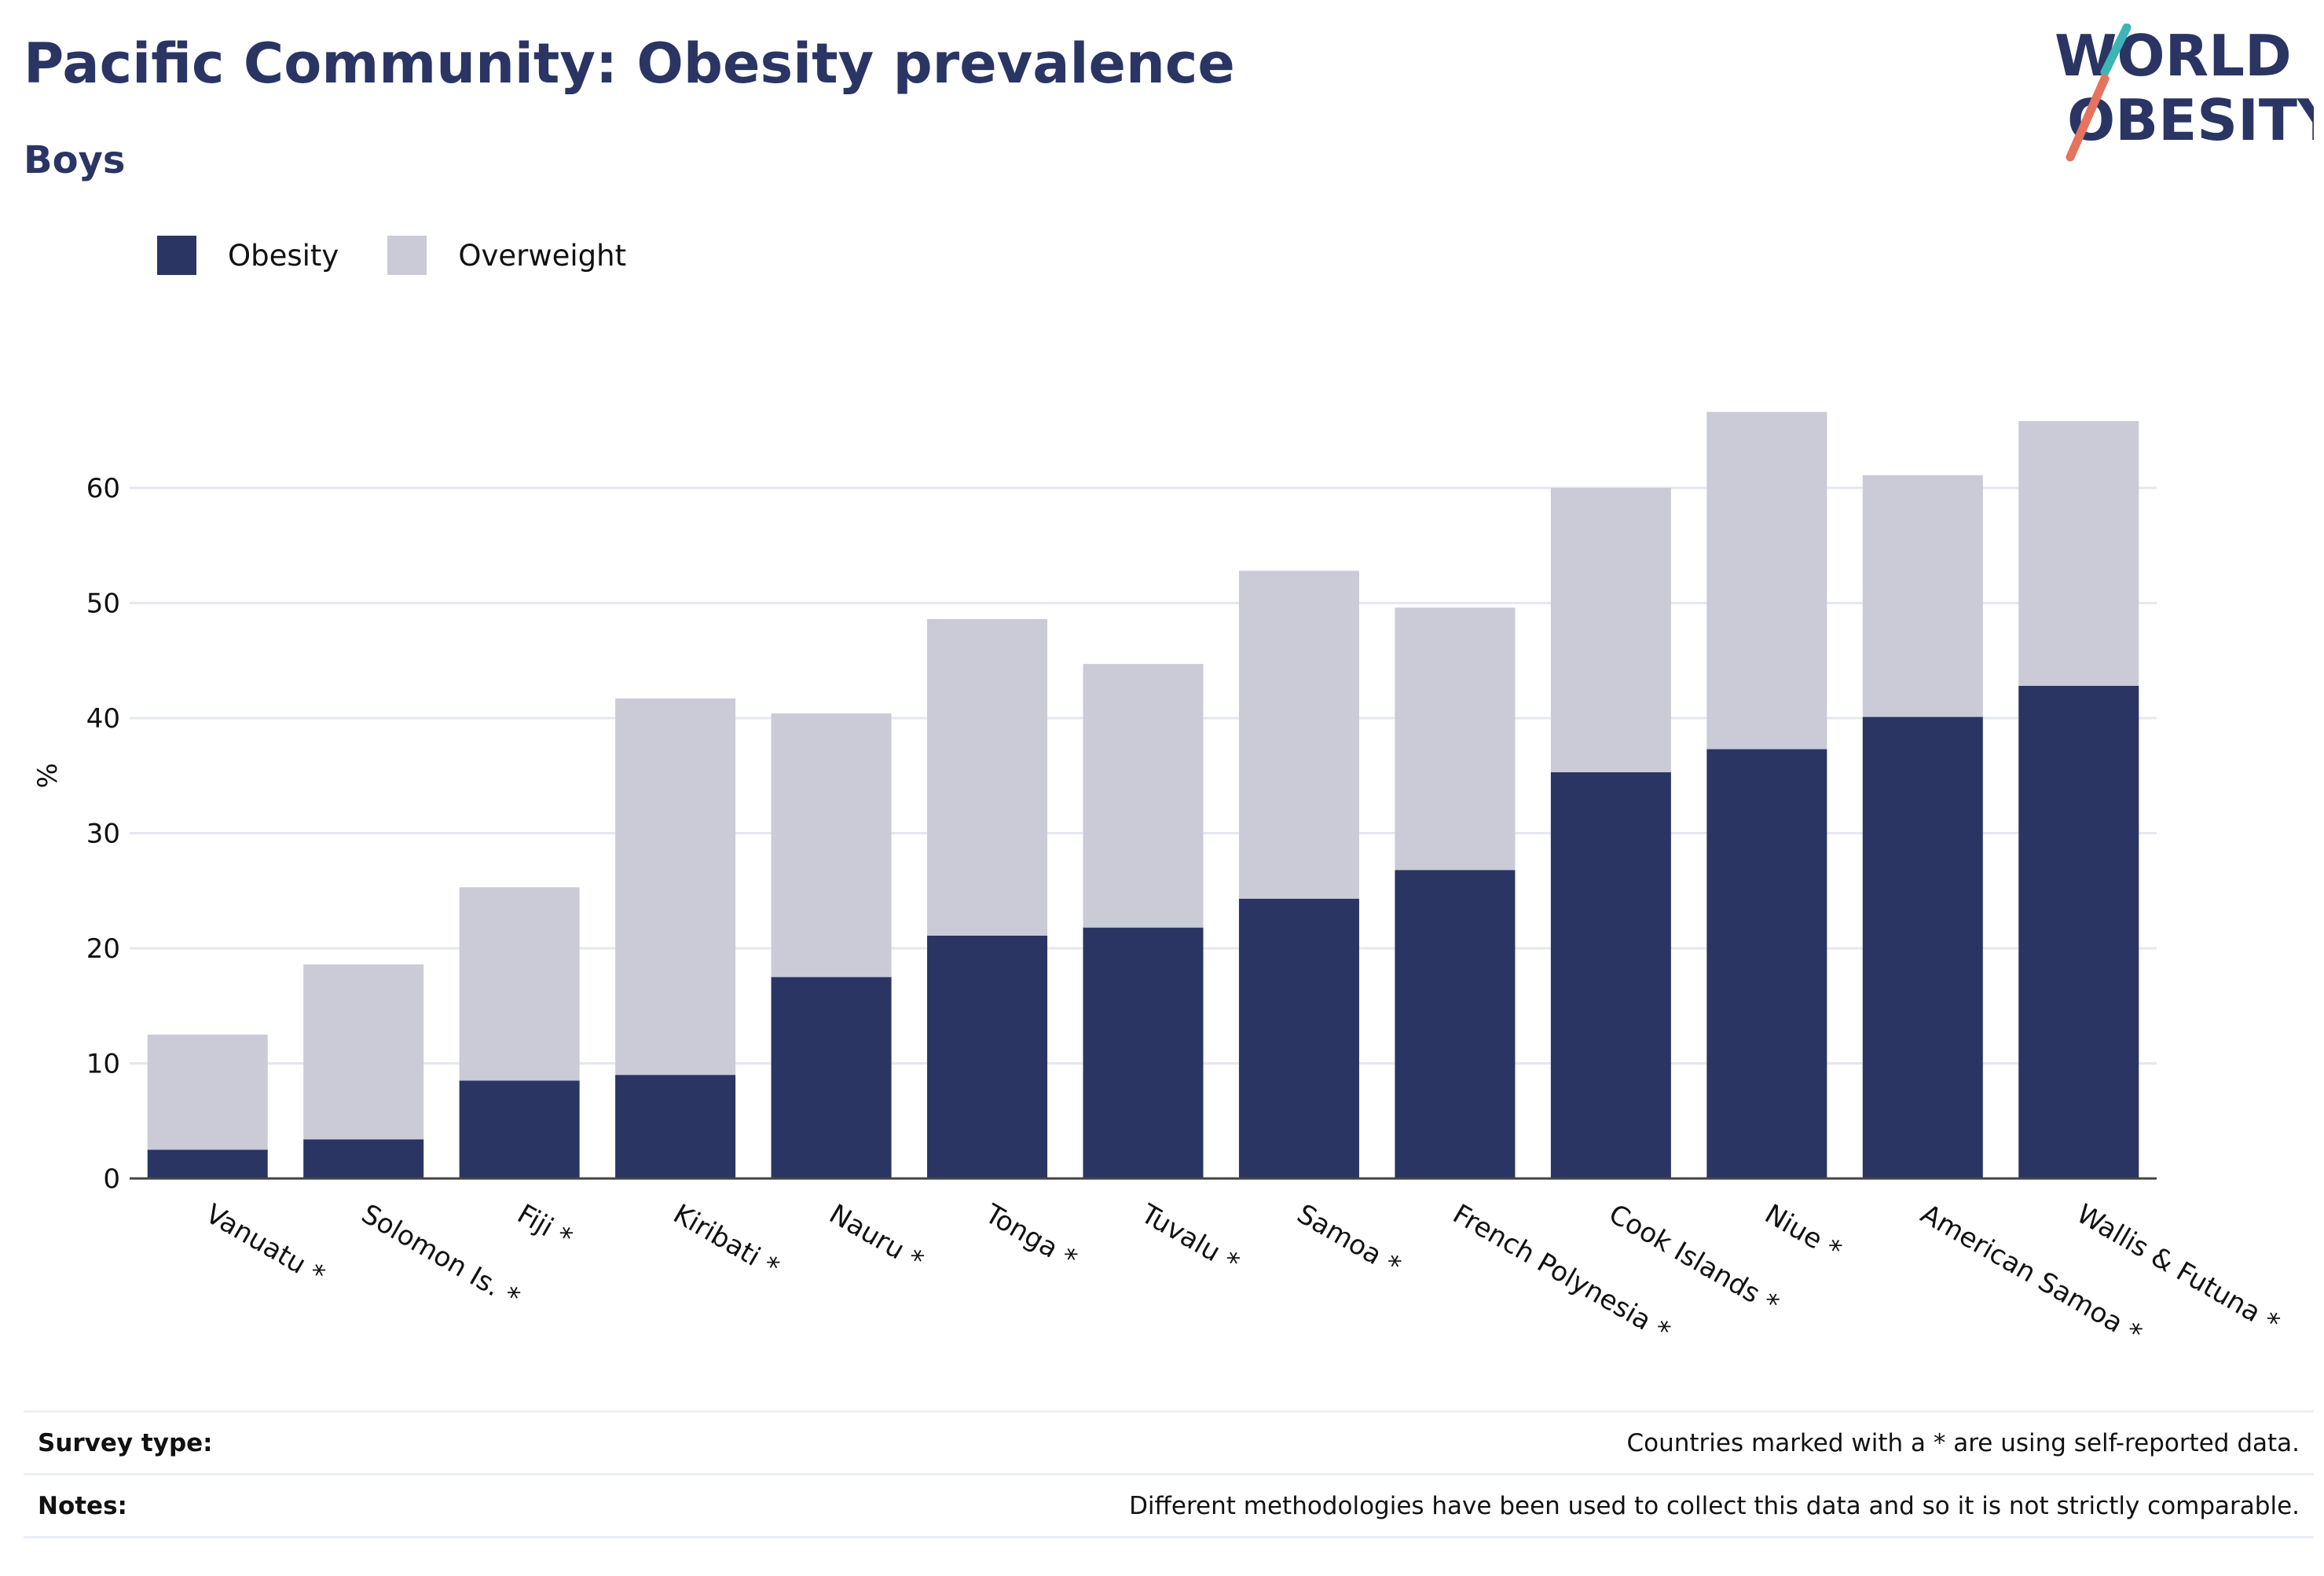 Image resolution: width=2324 pixels, height=1576 pixels. Describe the element at coordinates (111, 1179) in the screenshot. I see `y-tick-label: 0` at that location.